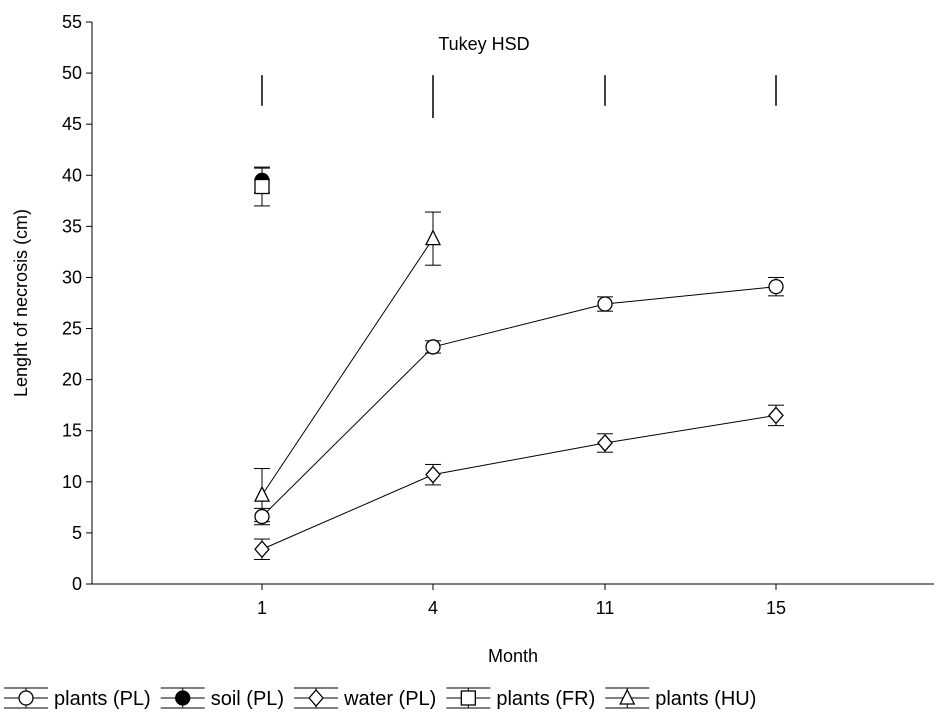  I want to click on x-axis-ticks: 1 4 11 15, so click(521, 601).